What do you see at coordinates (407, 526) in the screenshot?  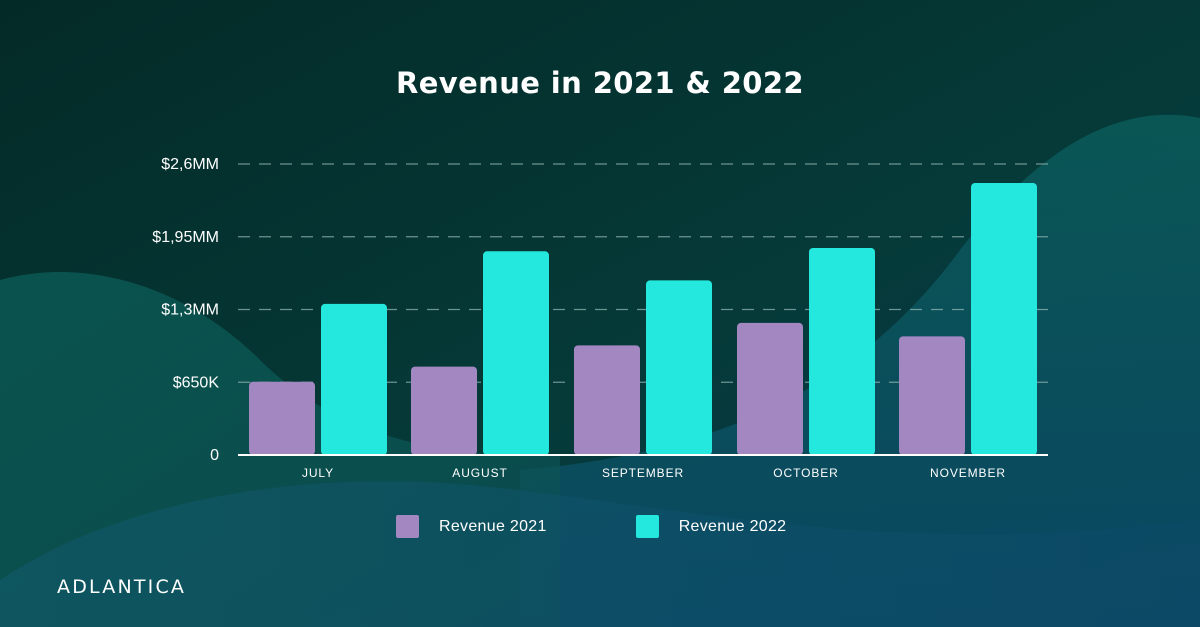 I see `legend-swatch-revenue-2021` at bounding box center [407, 526].